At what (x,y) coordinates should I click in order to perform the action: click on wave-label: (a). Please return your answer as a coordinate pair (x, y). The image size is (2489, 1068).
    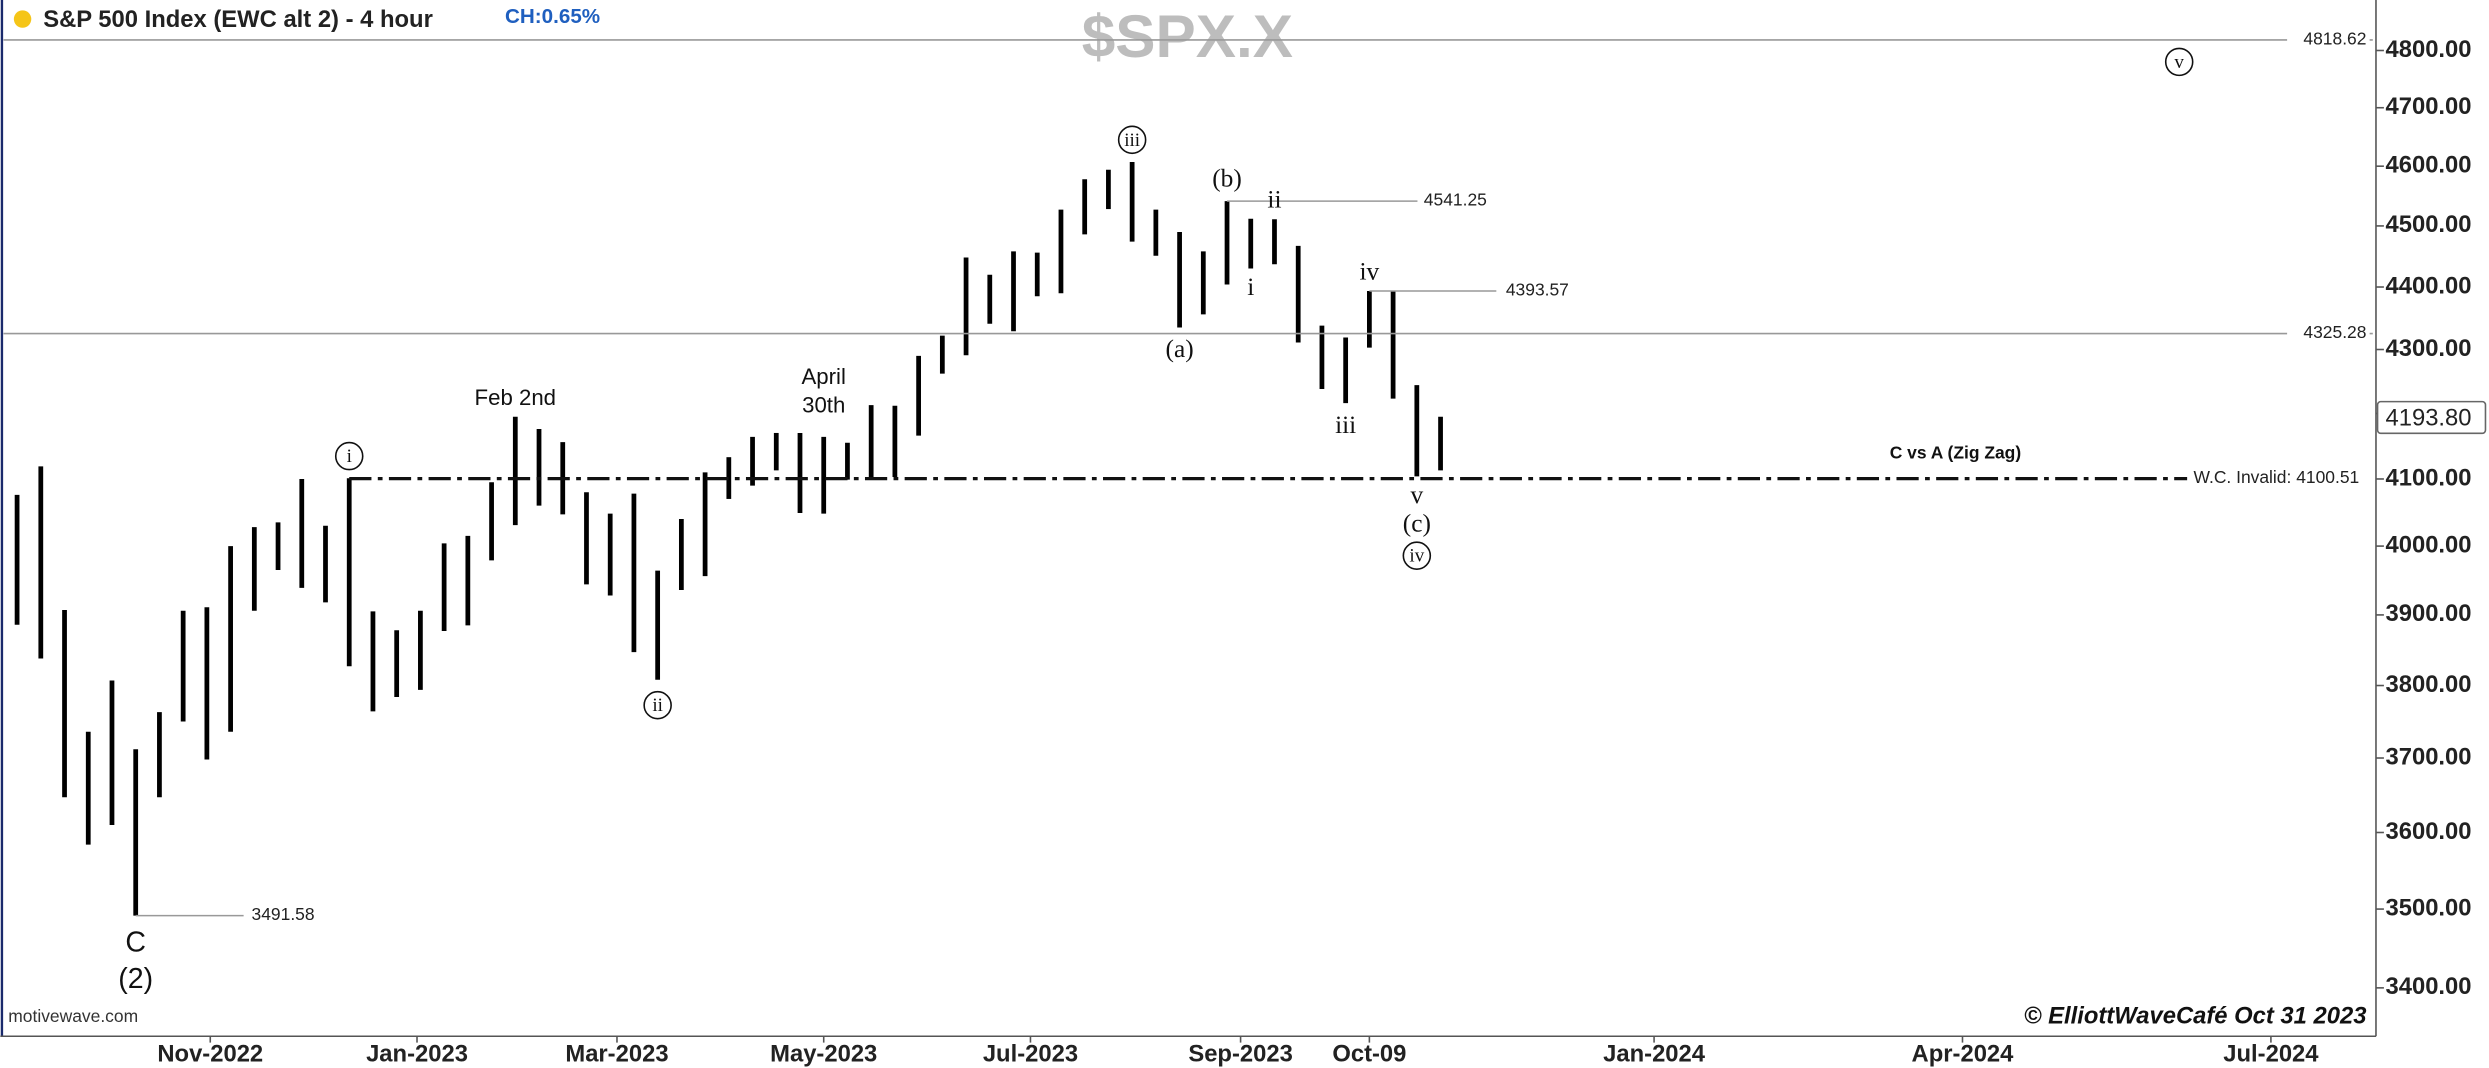
    Looking at the image, I should click on (1179, 349).